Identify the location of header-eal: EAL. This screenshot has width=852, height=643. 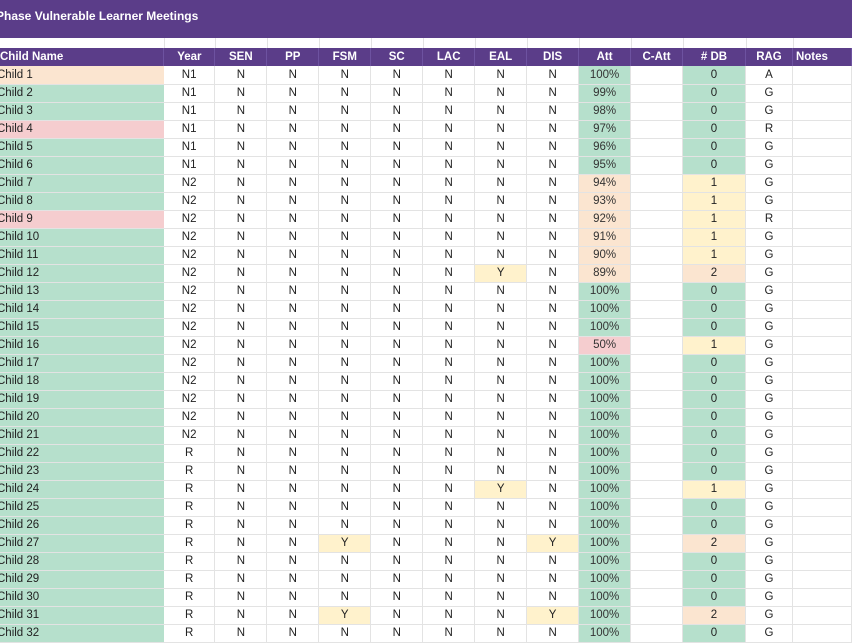
(501, 57).